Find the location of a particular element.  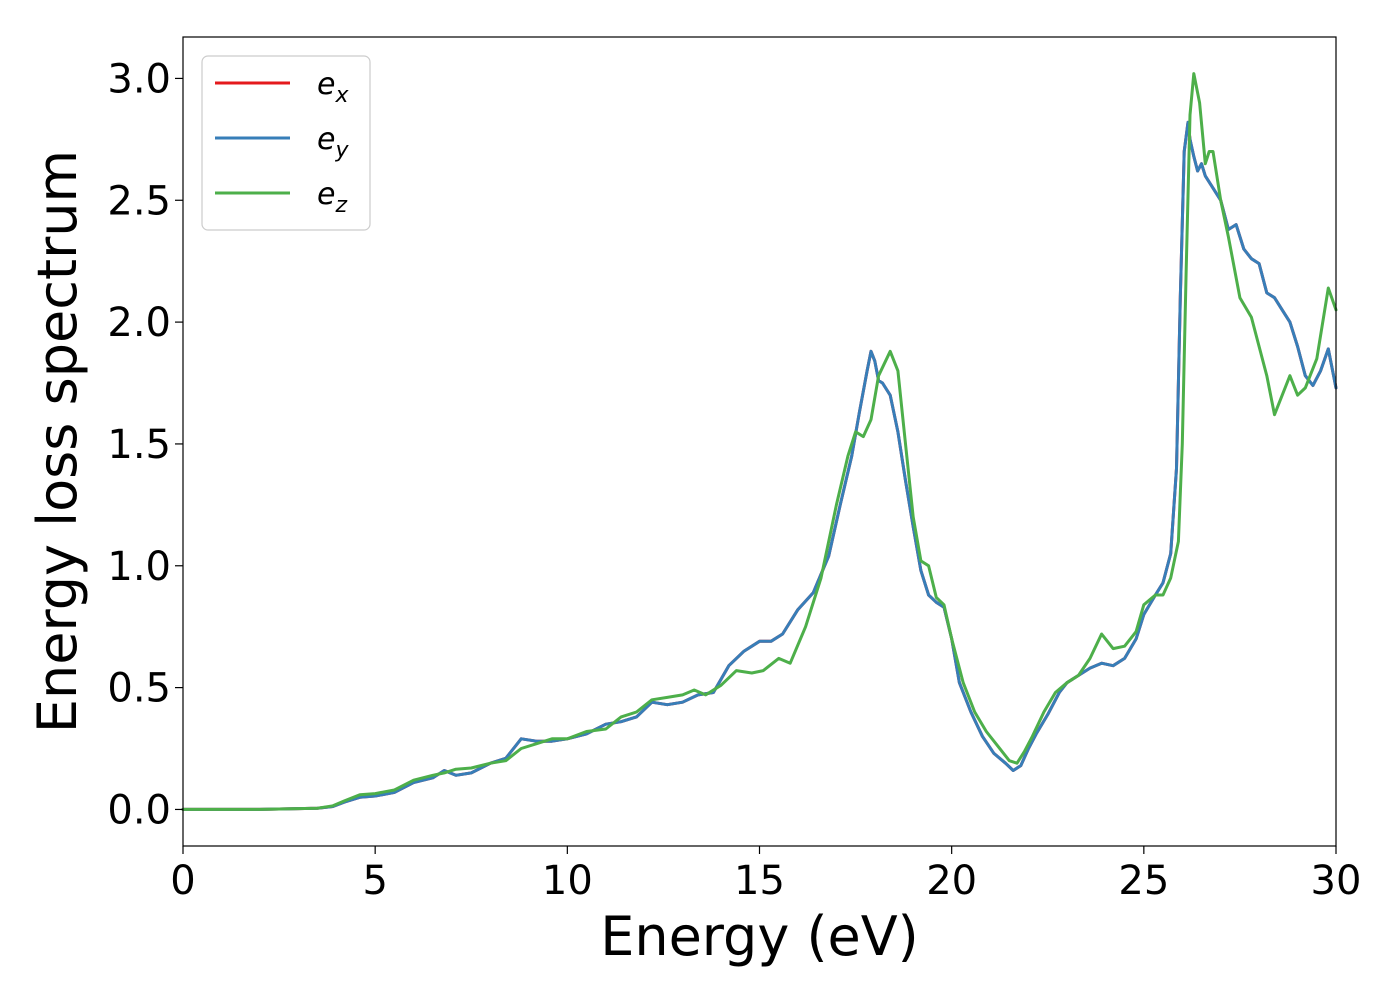

legend-label-ey: ey is located at coordinates (333, 142).